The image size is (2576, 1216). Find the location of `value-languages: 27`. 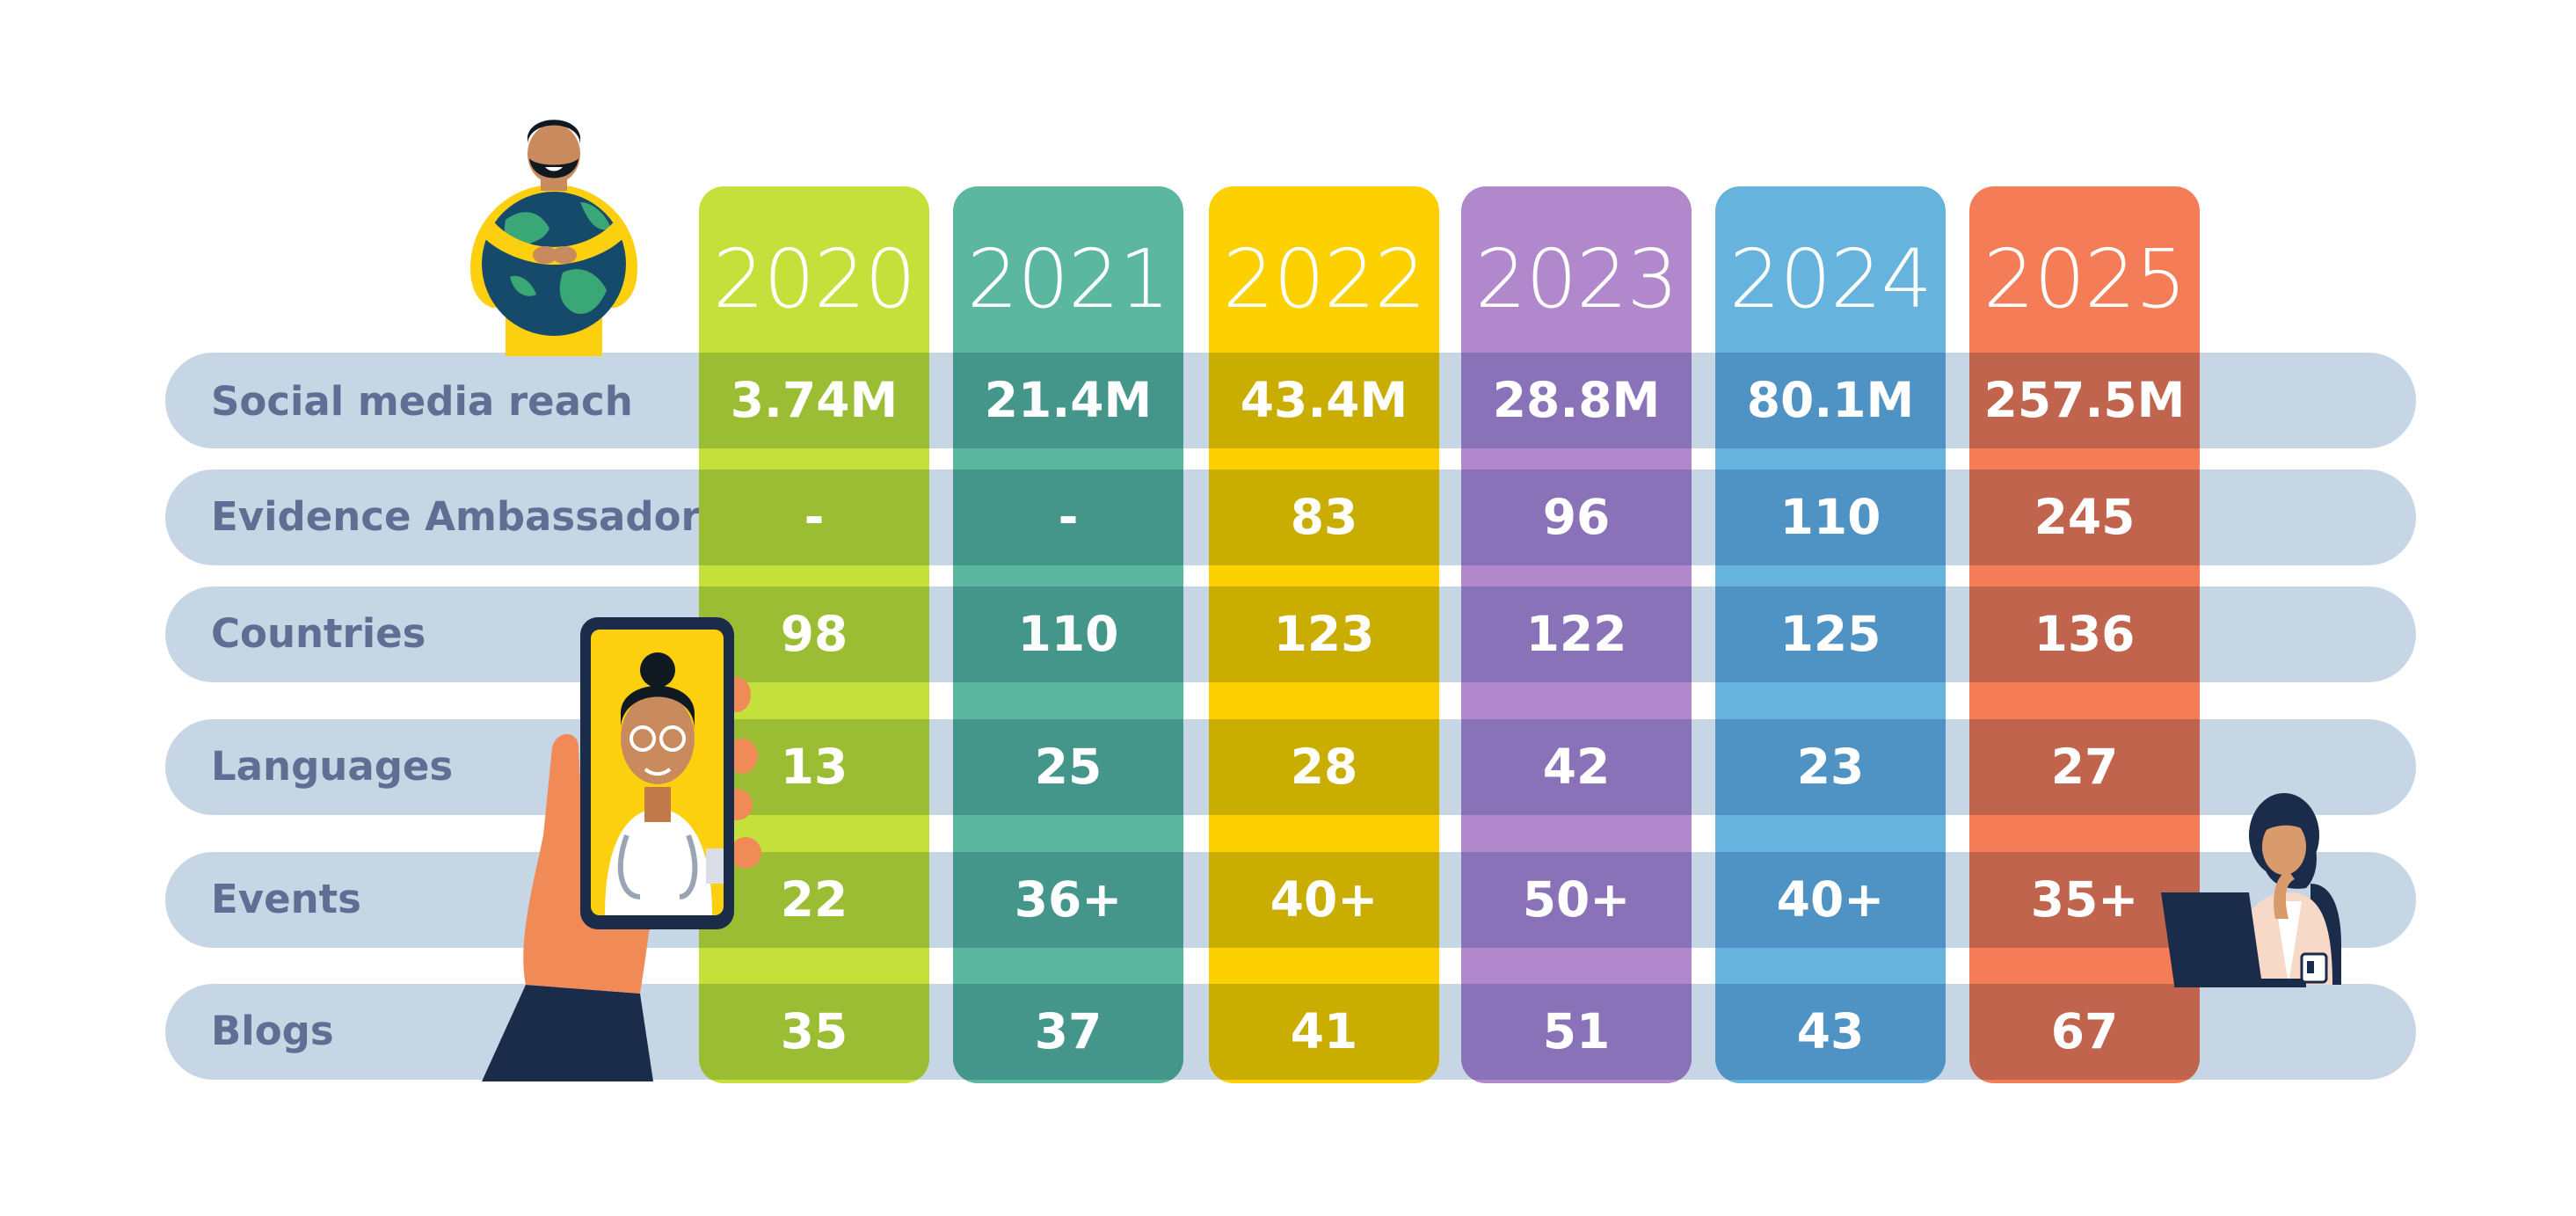

value-languages: 27 is located at coordinates (2084, 767).